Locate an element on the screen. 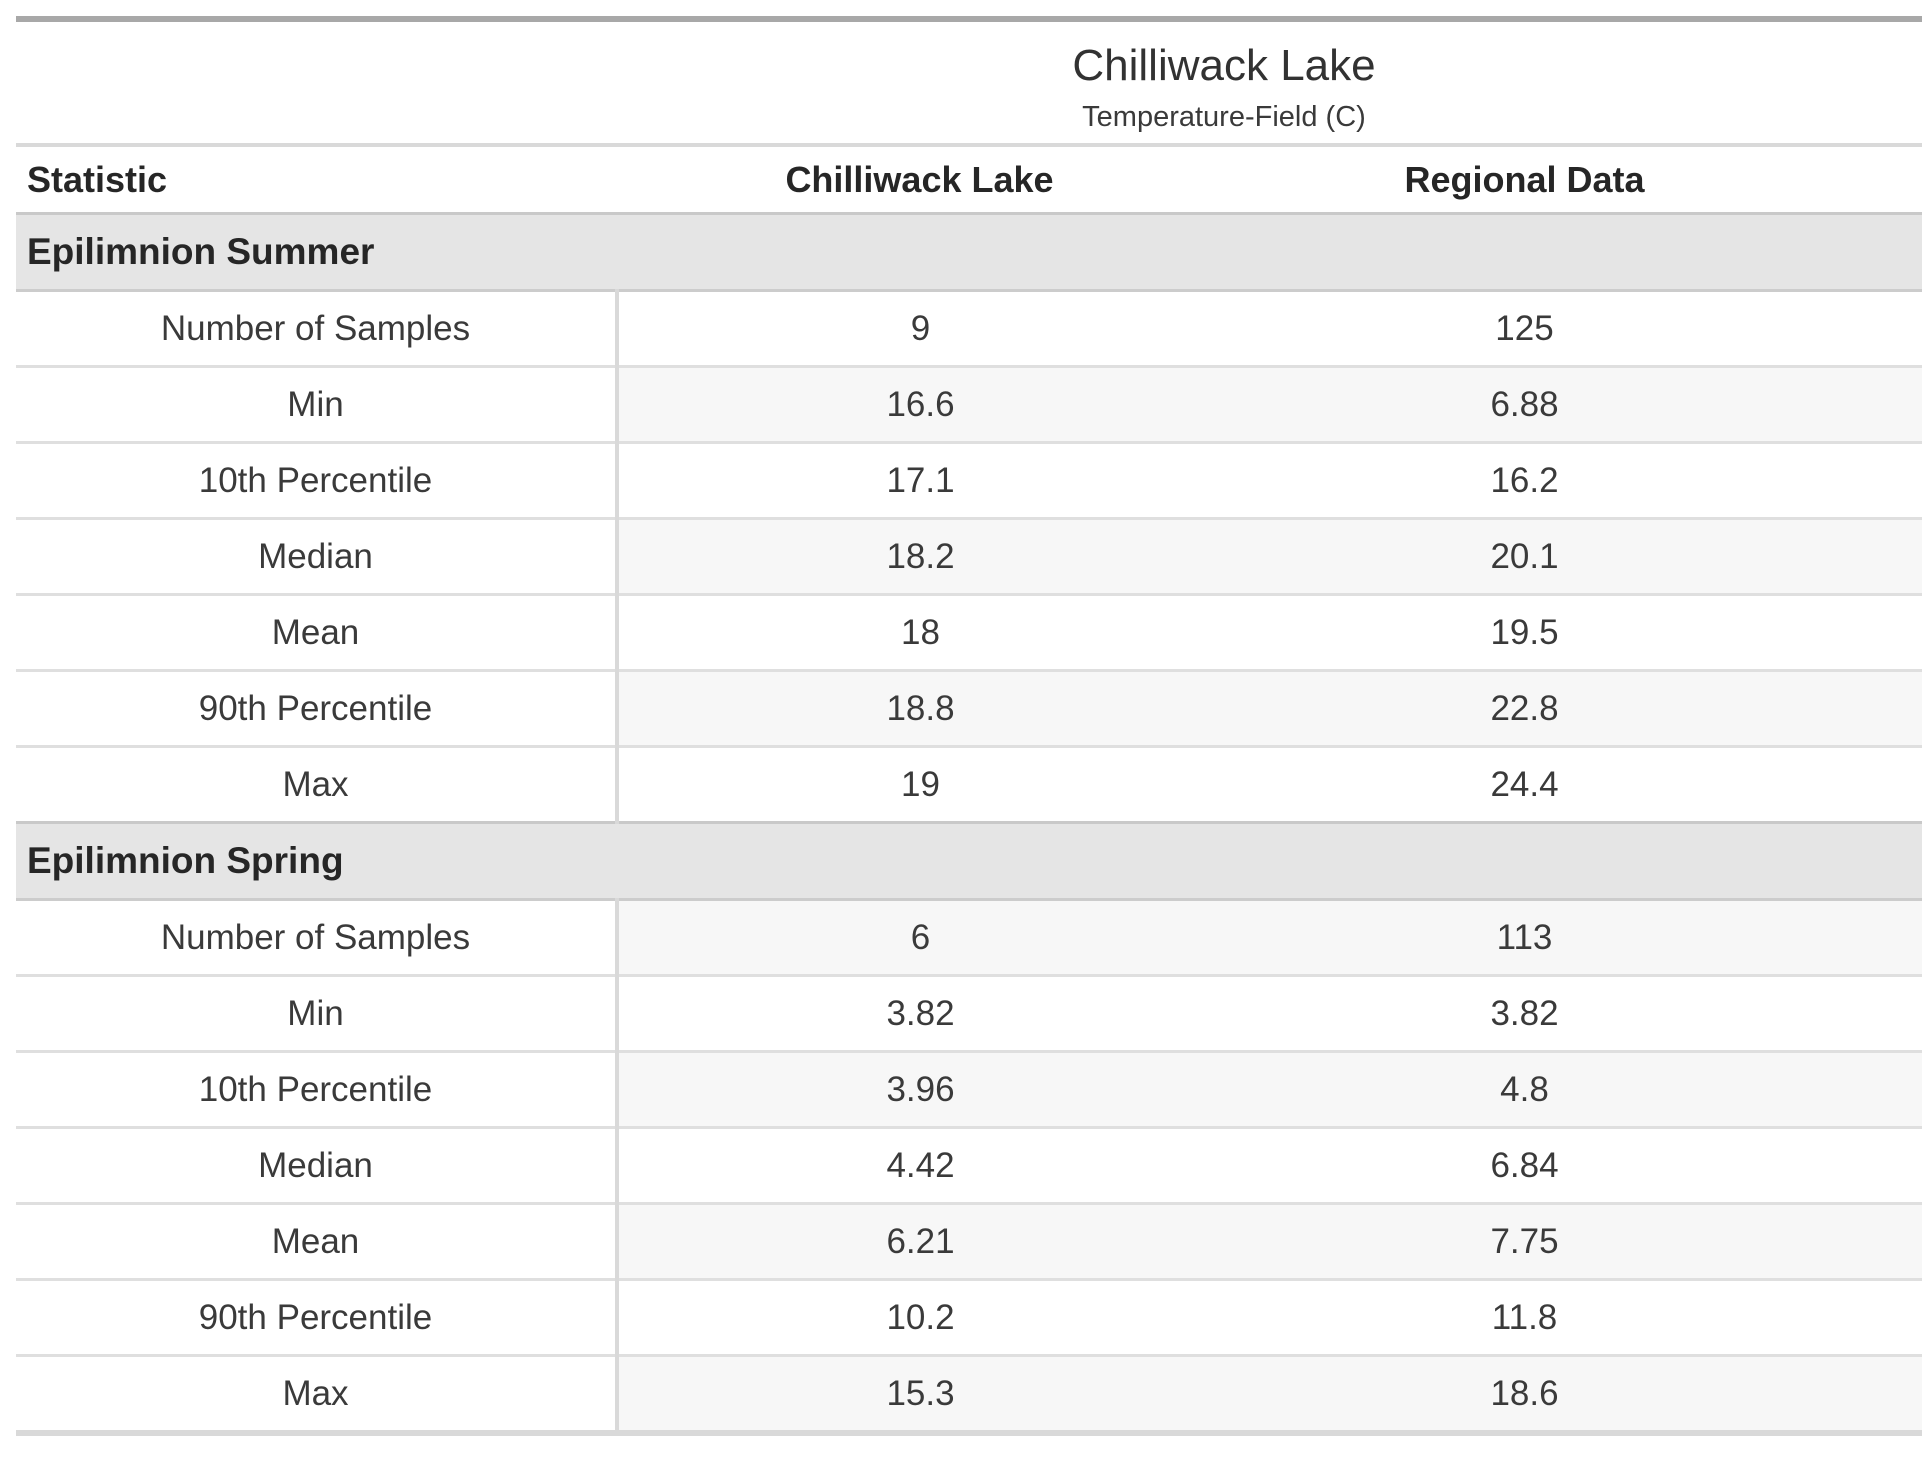 The height and width of the screenshot is (1476, 1922). cell-chilliwack-lake: 19 is located at coordinates (919, 784).